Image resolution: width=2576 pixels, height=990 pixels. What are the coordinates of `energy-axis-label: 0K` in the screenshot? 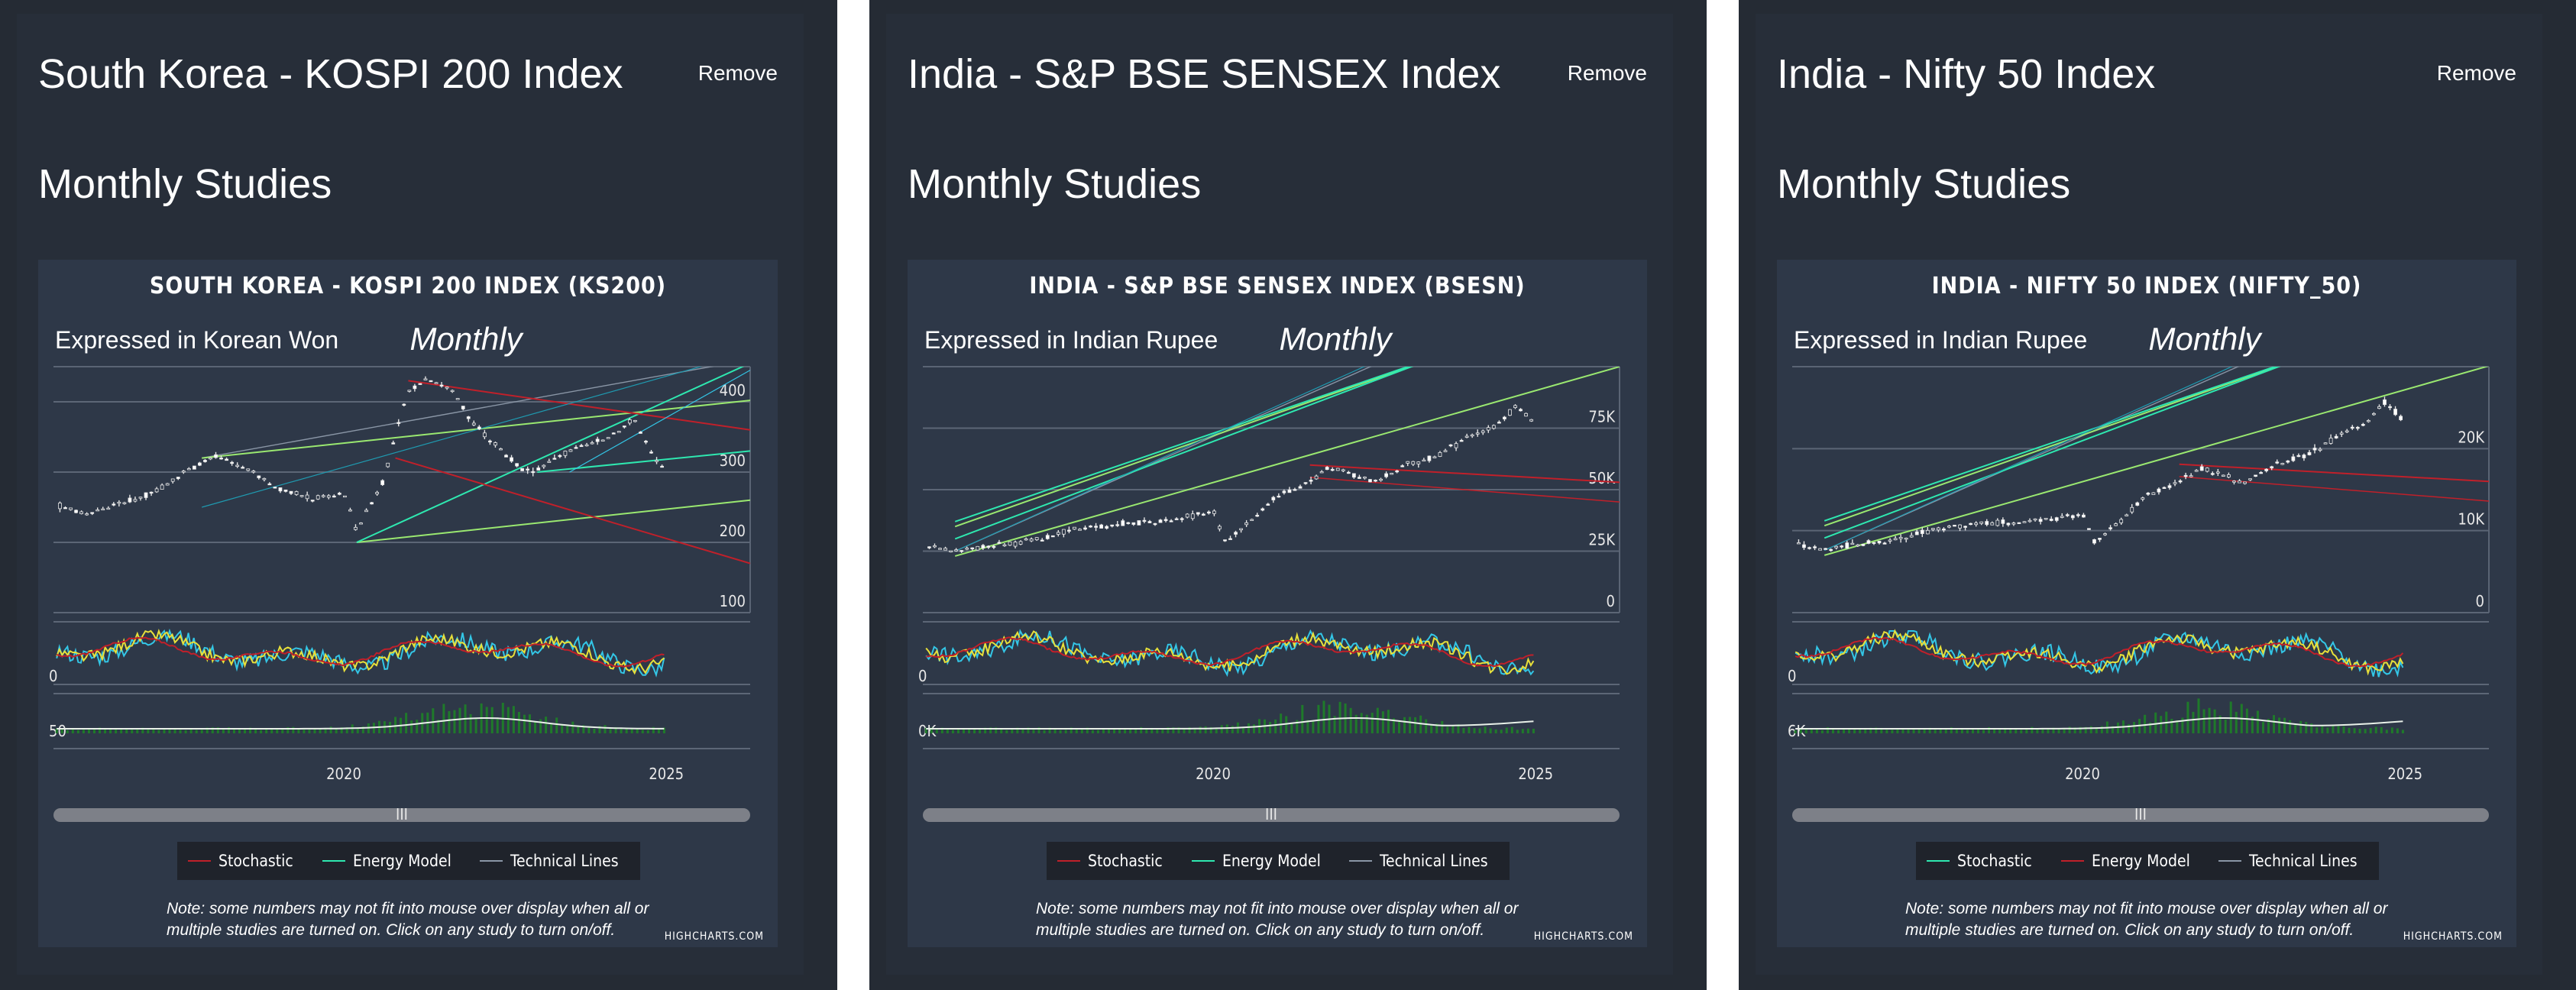 It's located at (927, 731).